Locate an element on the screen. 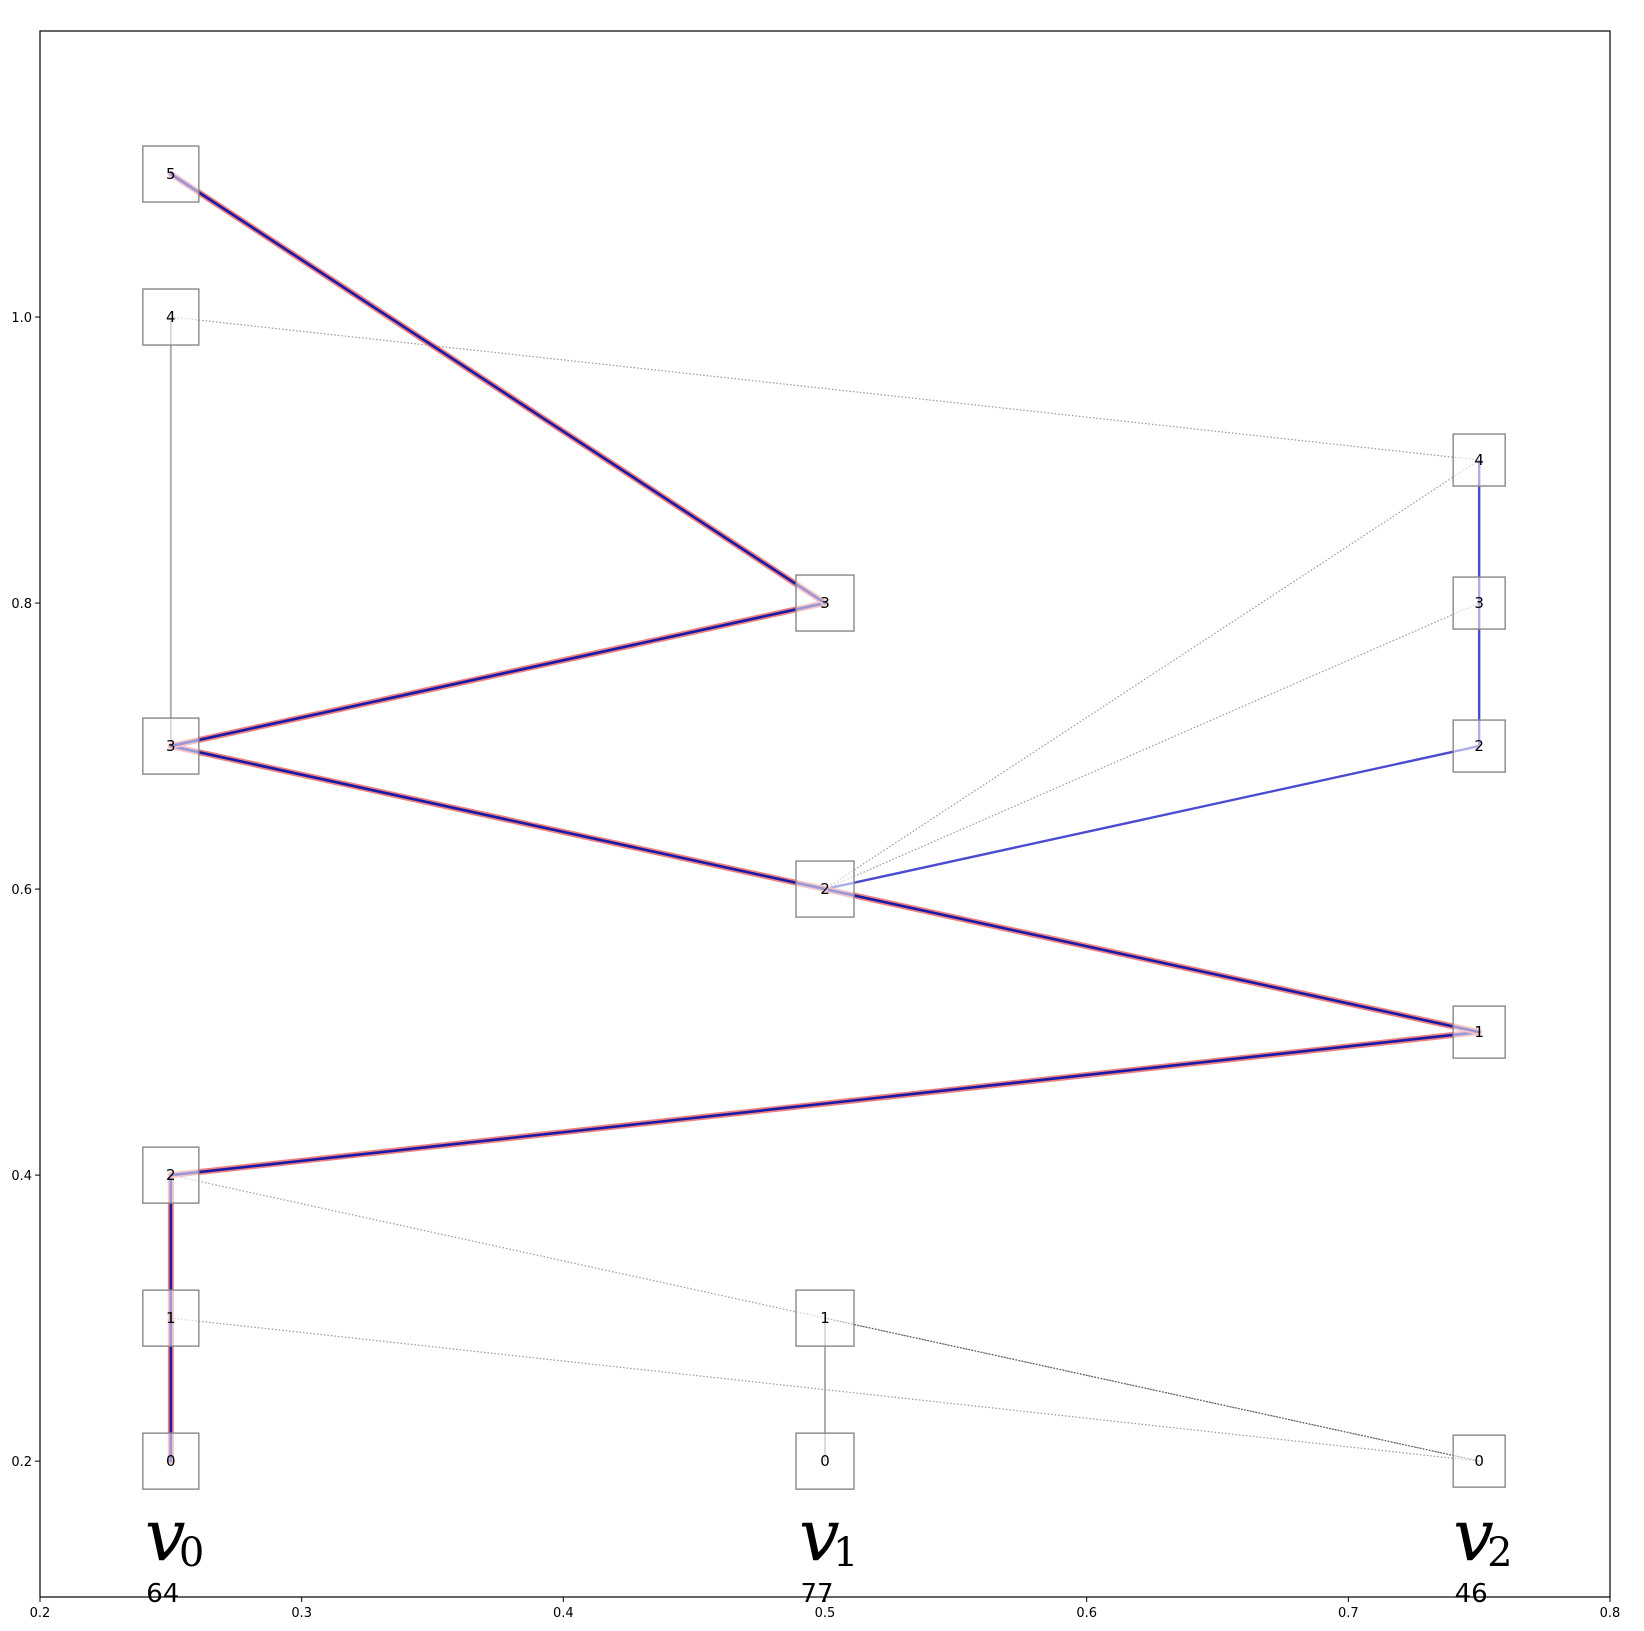  node-v0-2: 2 is located at coordinates (171, 1175).